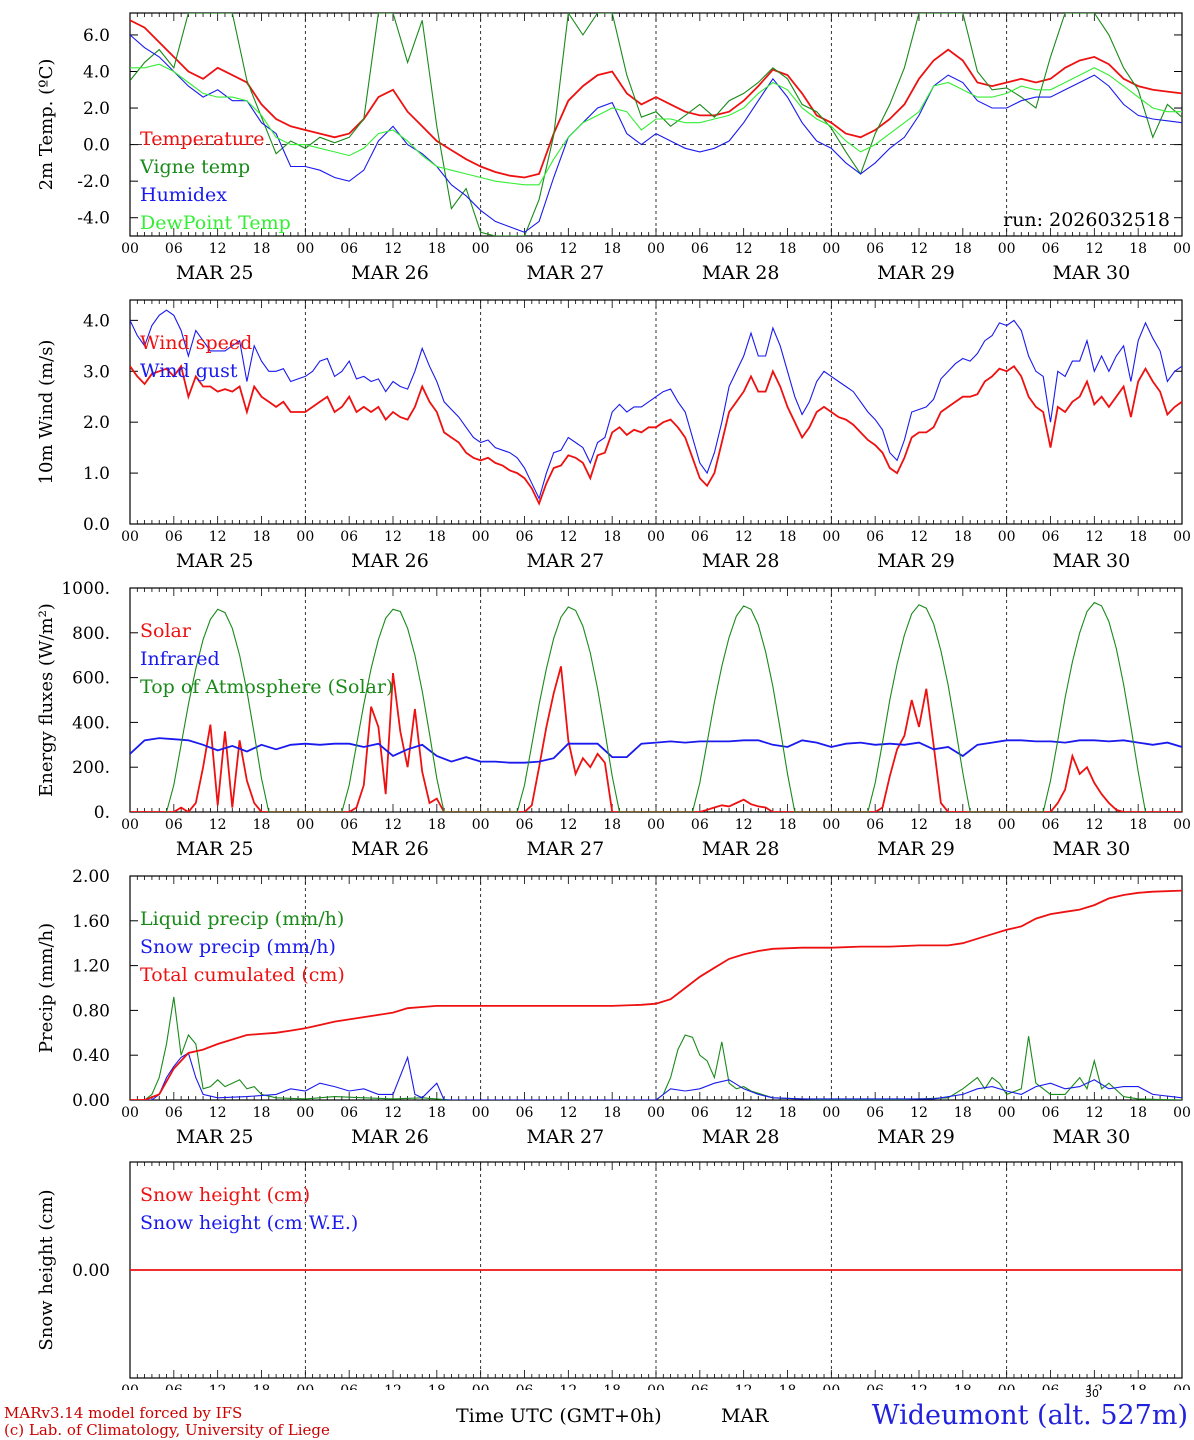 The width and height of the screenshot is (1194, 1440). Describe the element at coordinates (656, 739) in the screenshot. I see `series-solar` at that location.